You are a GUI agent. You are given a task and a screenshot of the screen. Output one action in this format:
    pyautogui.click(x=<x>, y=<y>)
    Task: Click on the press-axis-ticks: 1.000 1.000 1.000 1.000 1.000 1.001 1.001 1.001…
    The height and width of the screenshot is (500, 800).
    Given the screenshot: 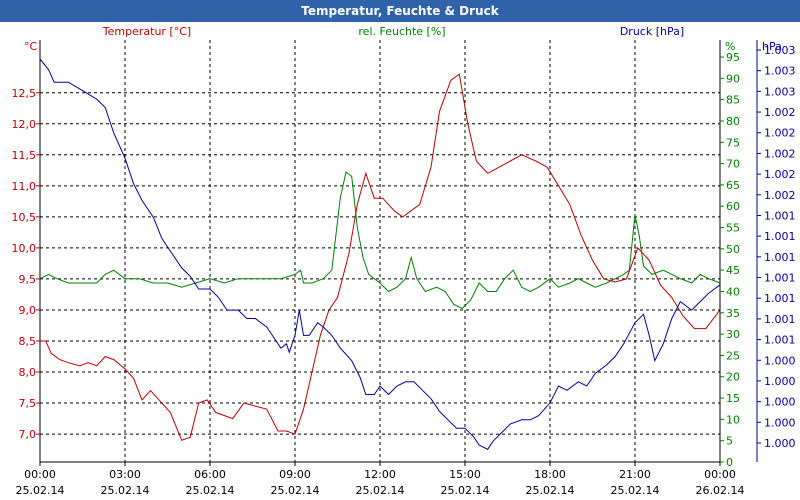 What is the action you would take?
    pyautogui.click(x=776, y=251)
    